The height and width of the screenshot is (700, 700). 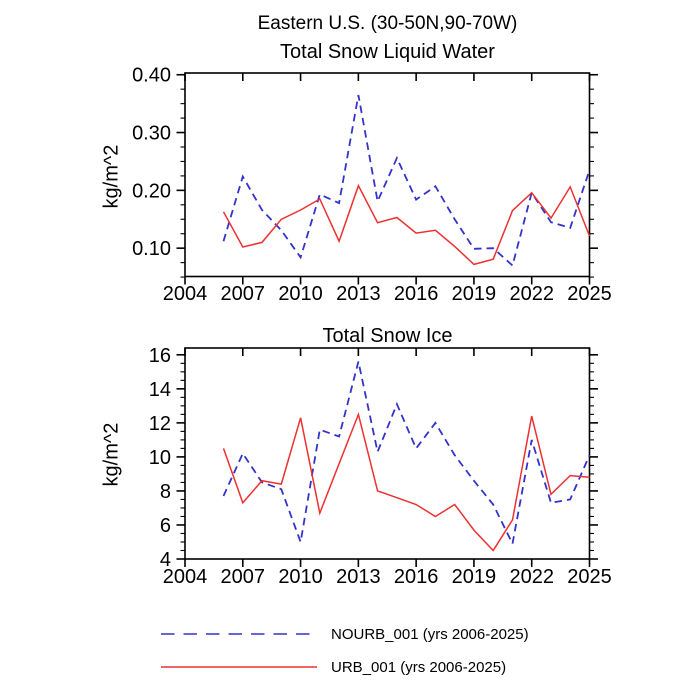 I want to click on y-tick-label: 0.20, so click(x=151, y=191).